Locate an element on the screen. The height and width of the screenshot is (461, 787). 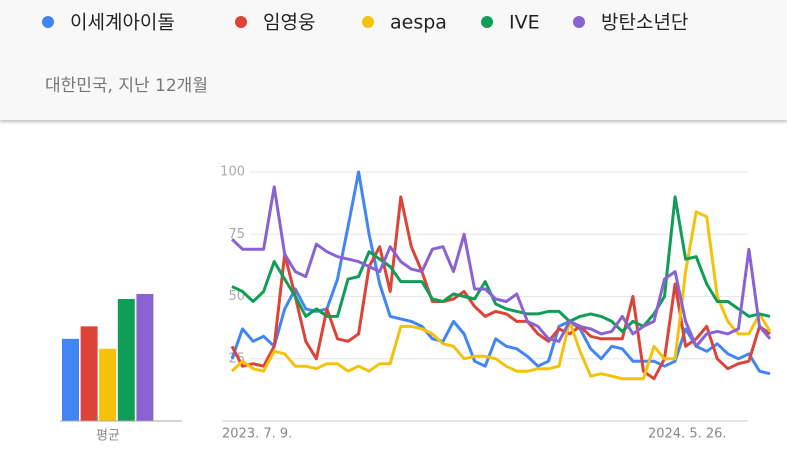
subtitle: 대한민국, 지난 12개월 is located at coordinates (126, 86).